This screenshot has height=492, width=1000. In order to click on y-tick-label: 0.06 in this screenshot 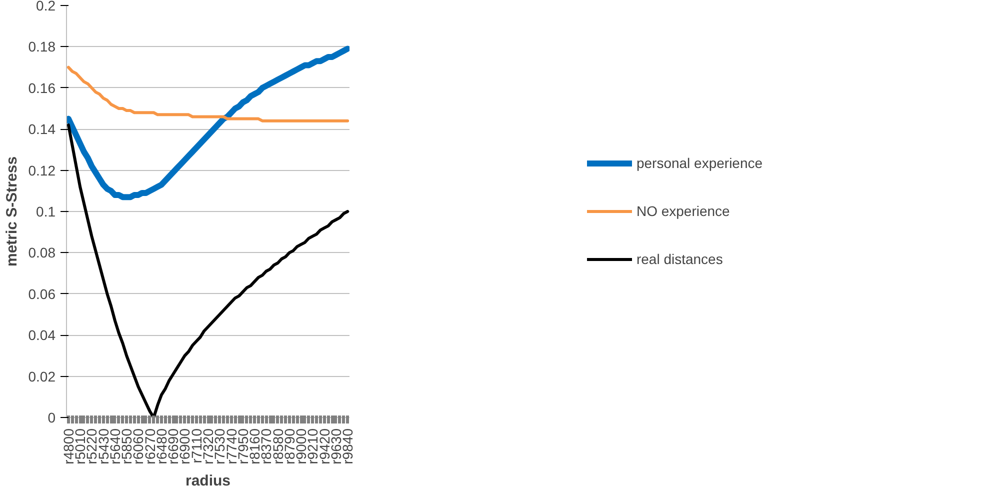, I will do `click(42, 294)`.